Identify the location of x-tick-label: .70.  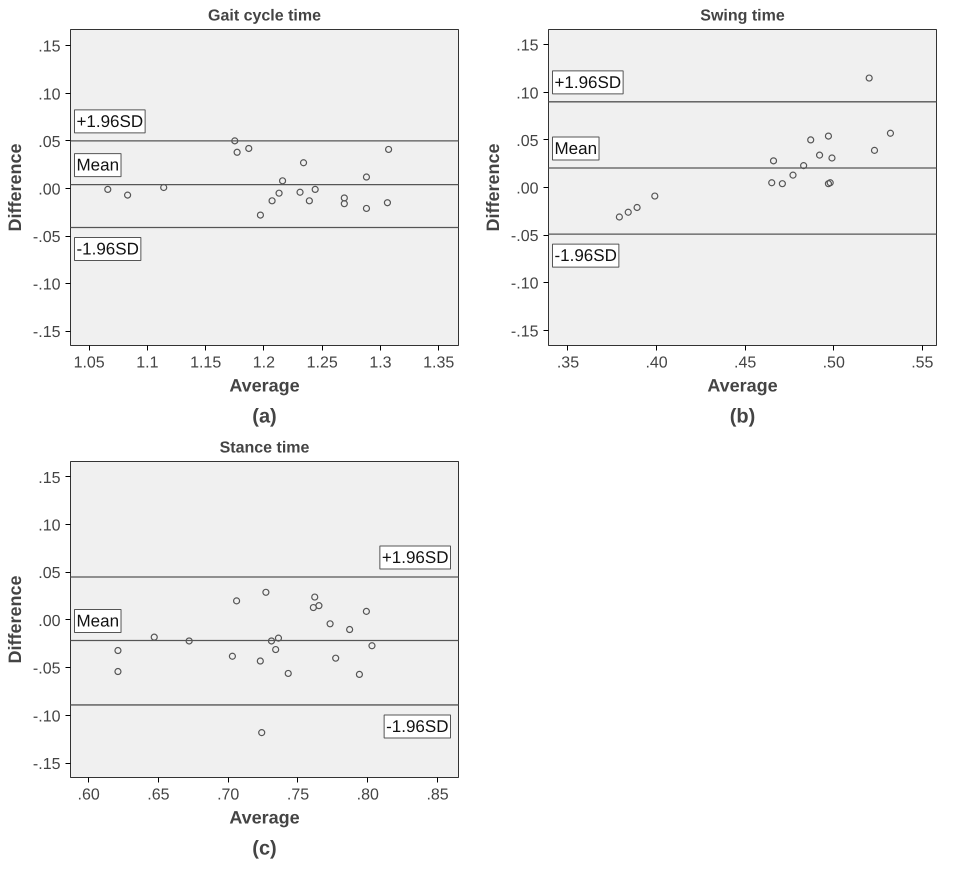
(228, 795).